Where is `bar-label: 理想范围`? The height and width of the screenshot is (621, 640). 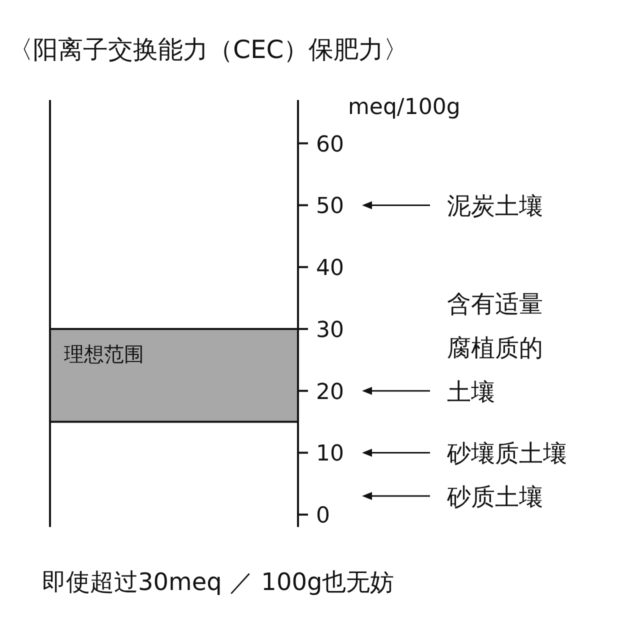
bar-label: 理想范围 is located at coordinates (104, 354).